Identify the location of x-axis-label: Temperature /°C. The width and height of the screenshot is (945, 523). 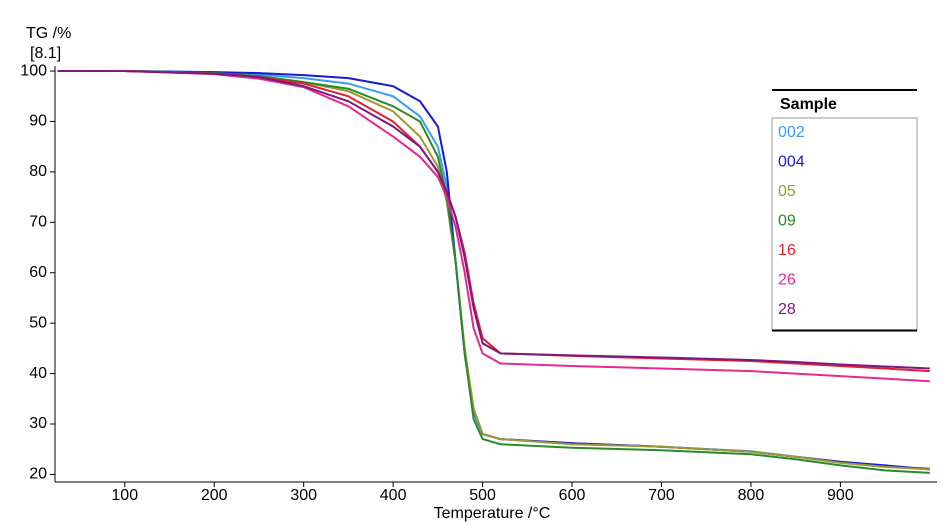
(492, 513).